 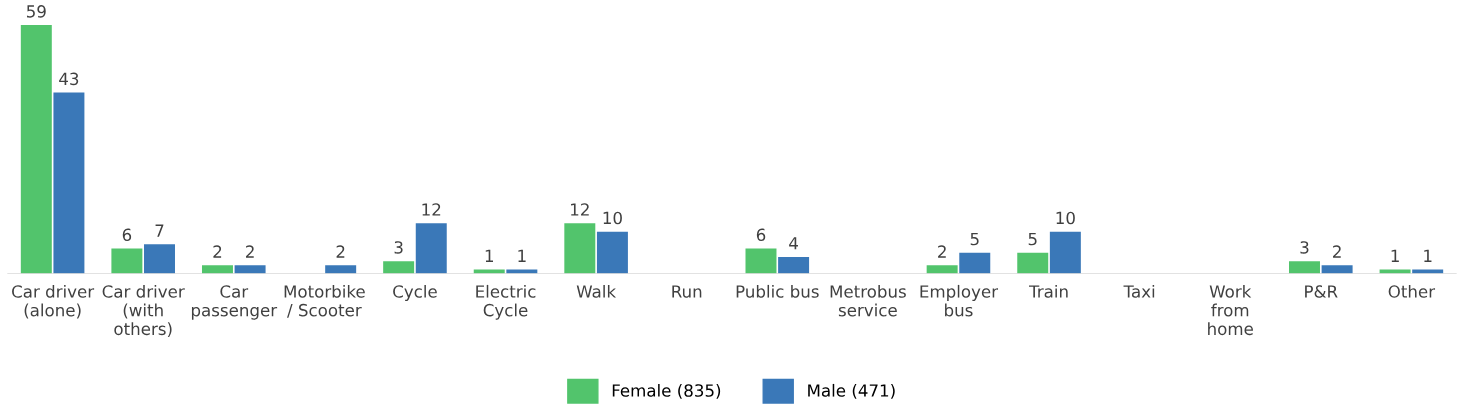 I want to click on x-tick-label: Train, so click(x=1048, y=291).